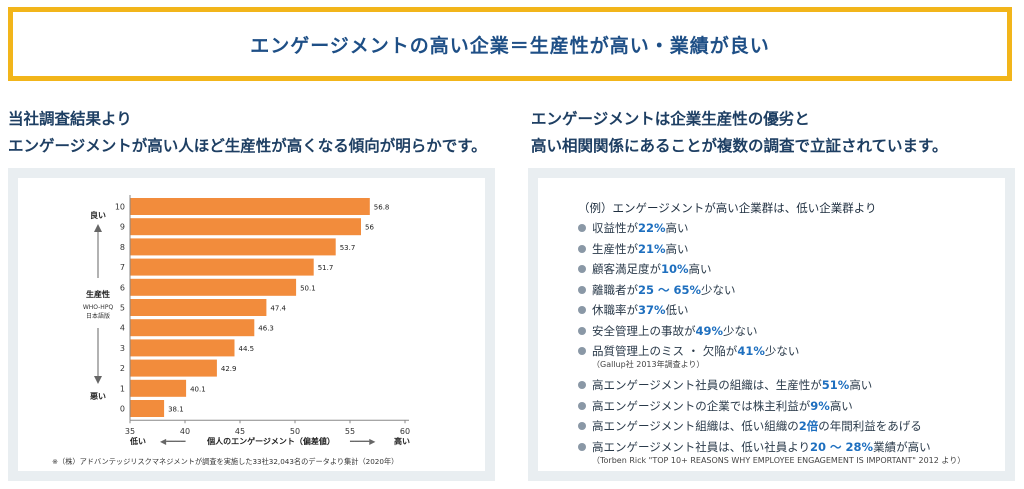 This screenshot has width=1024, height=489. Describe the element at coordinates (788, 291) in the screenshot. I see `fact-item: 離職者が25 ～ 65%少ない` at that location.